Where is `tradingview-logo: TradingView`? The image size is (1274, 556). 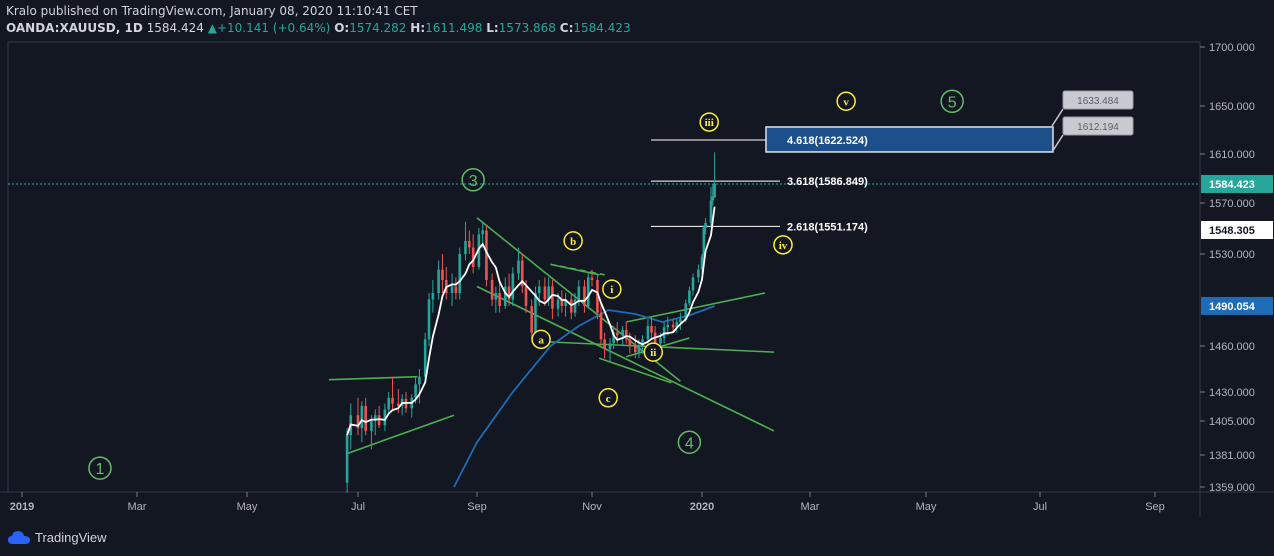 tradingview-logo: TradingView is located at coordinates (57, 537).